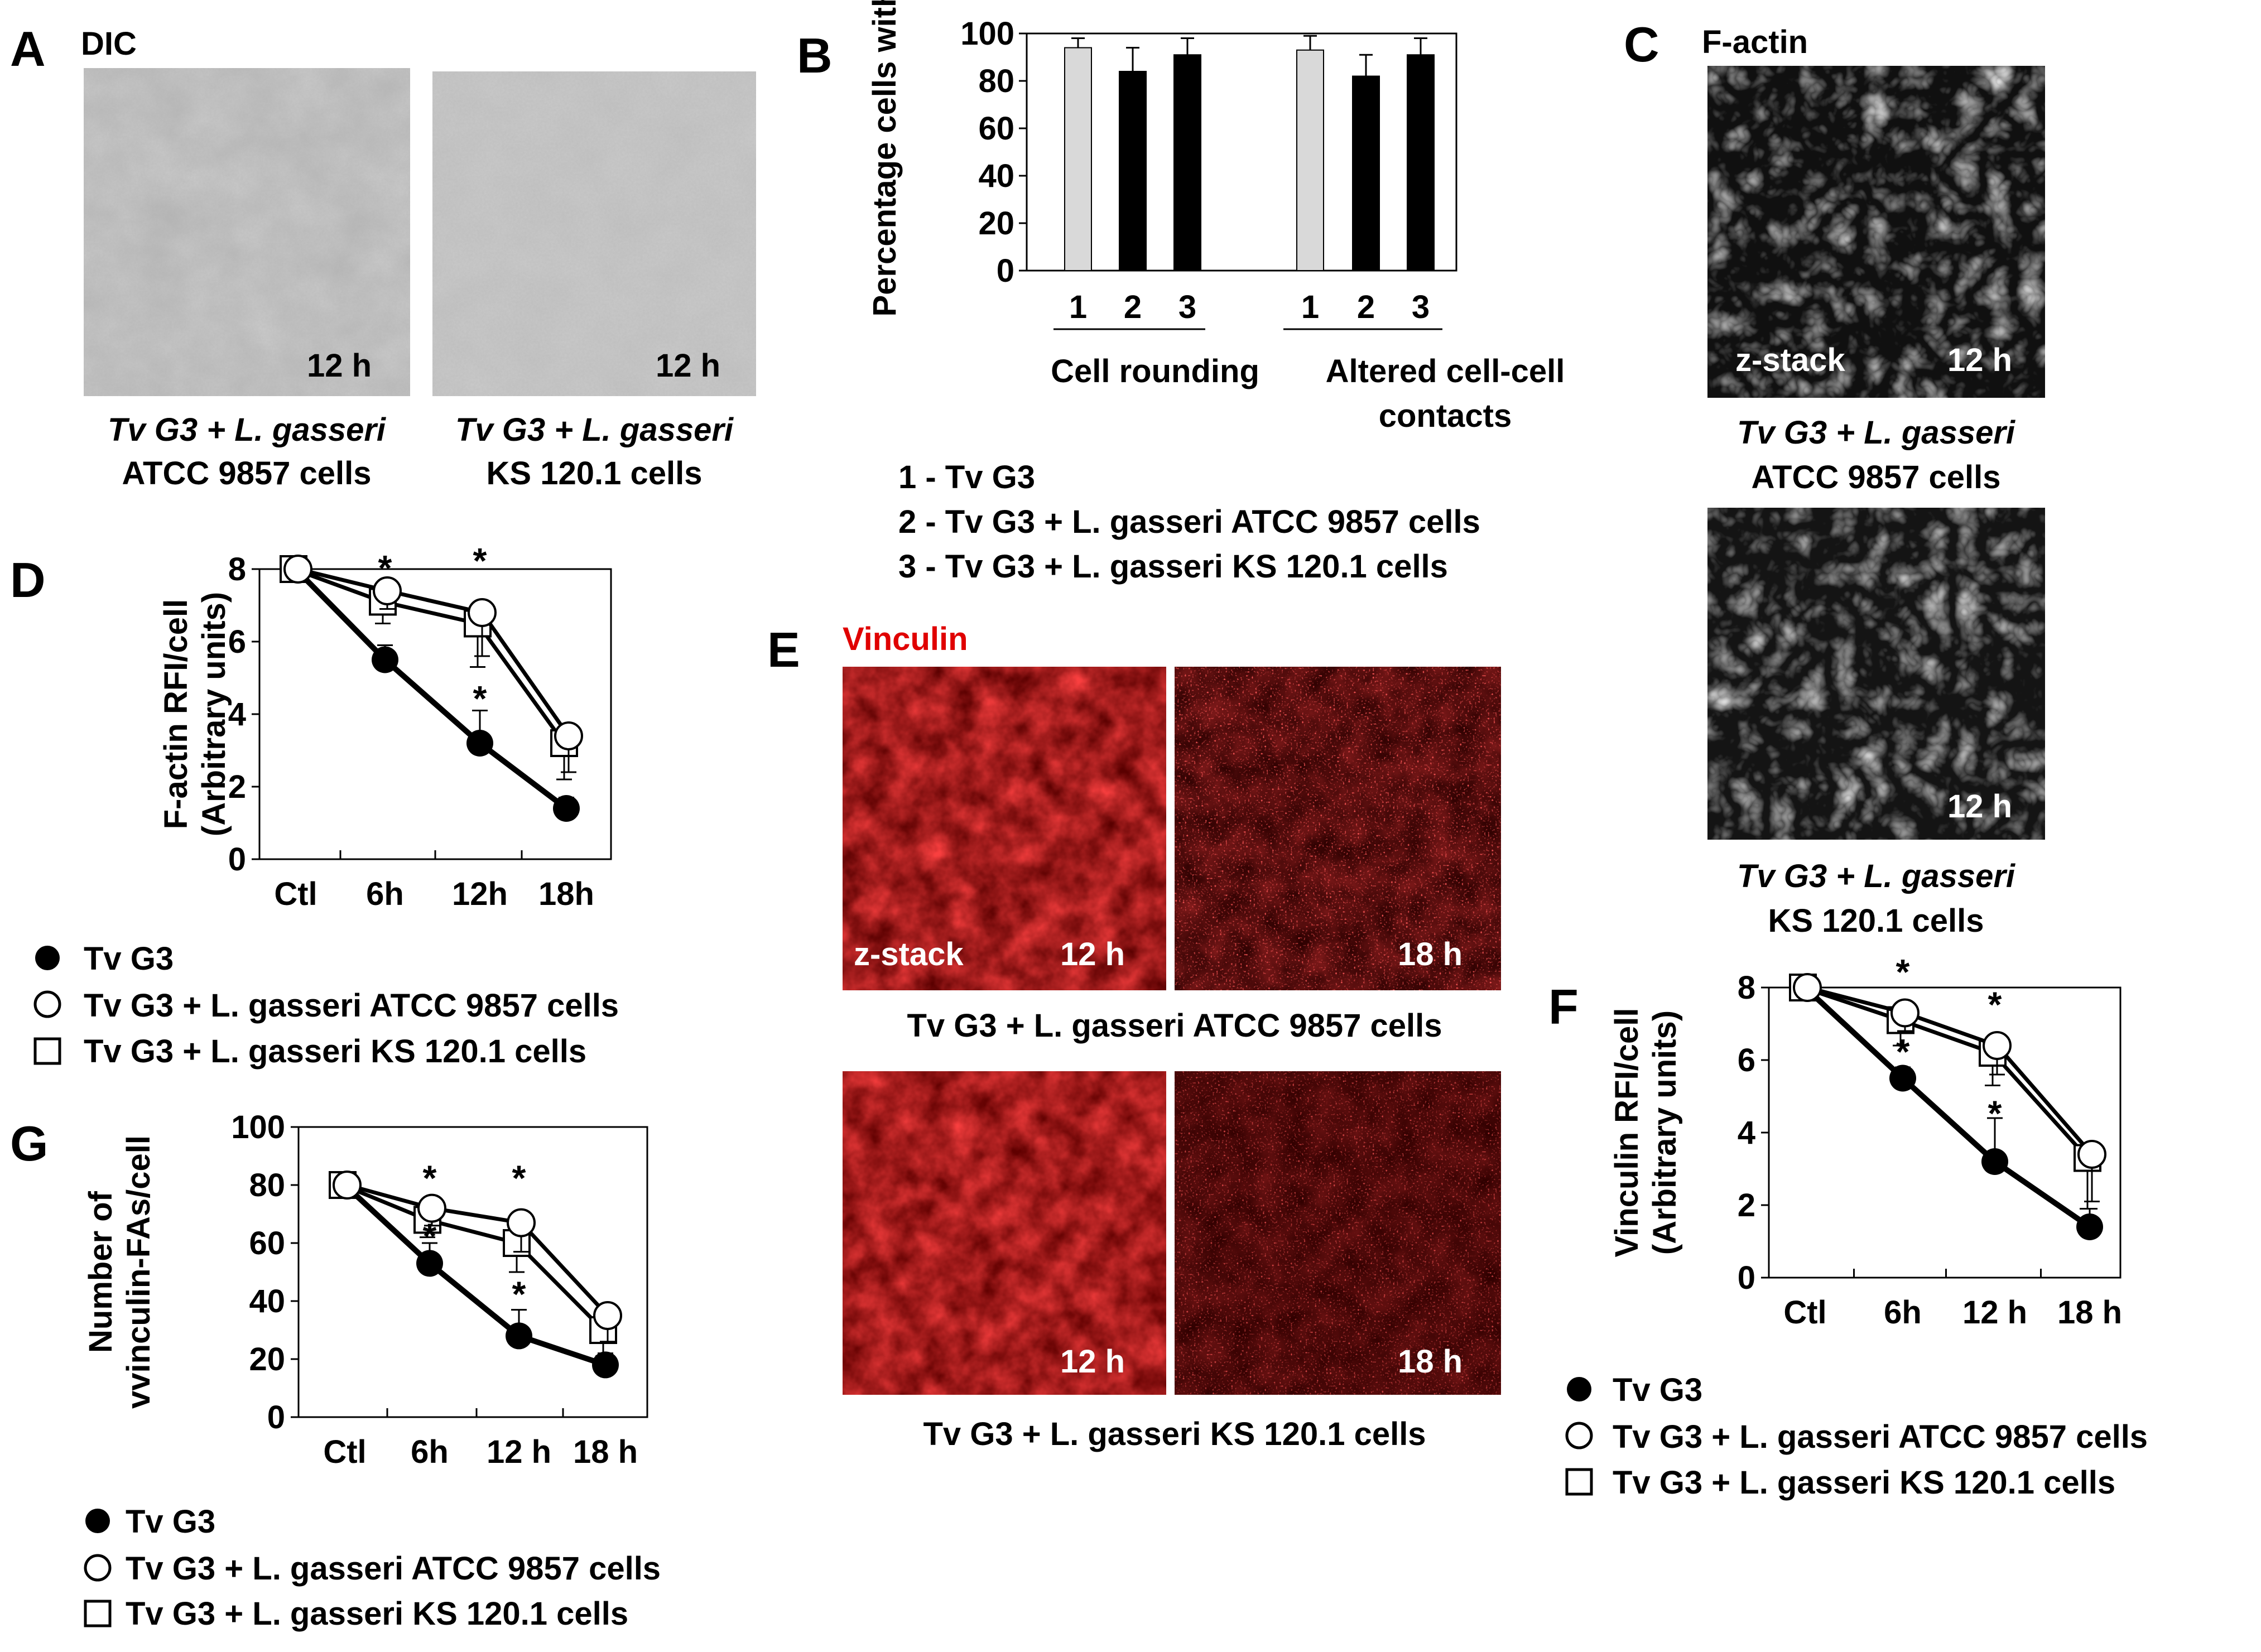 The height and width of the screenshot is (1652, 2261). I want to click on panel-g-letter: G, so click(29, 1143).